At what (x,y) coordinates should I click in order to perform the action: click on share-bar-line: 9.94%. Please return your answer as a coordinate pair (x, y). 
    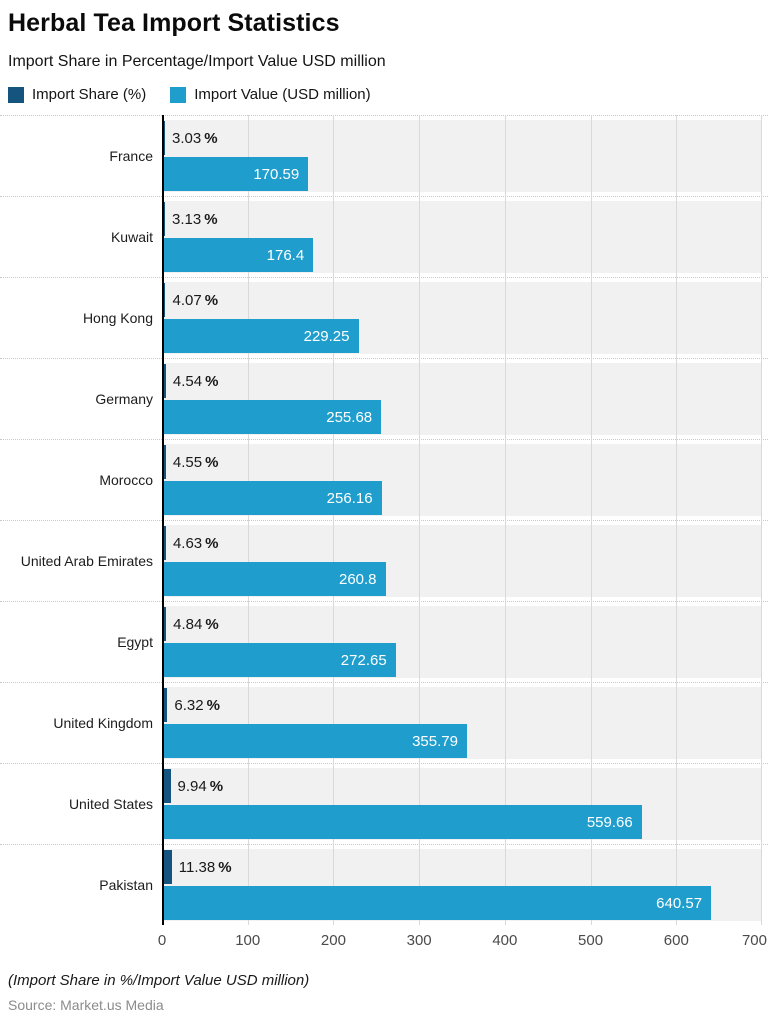
    Looking at the image, I should click on (462, 786).